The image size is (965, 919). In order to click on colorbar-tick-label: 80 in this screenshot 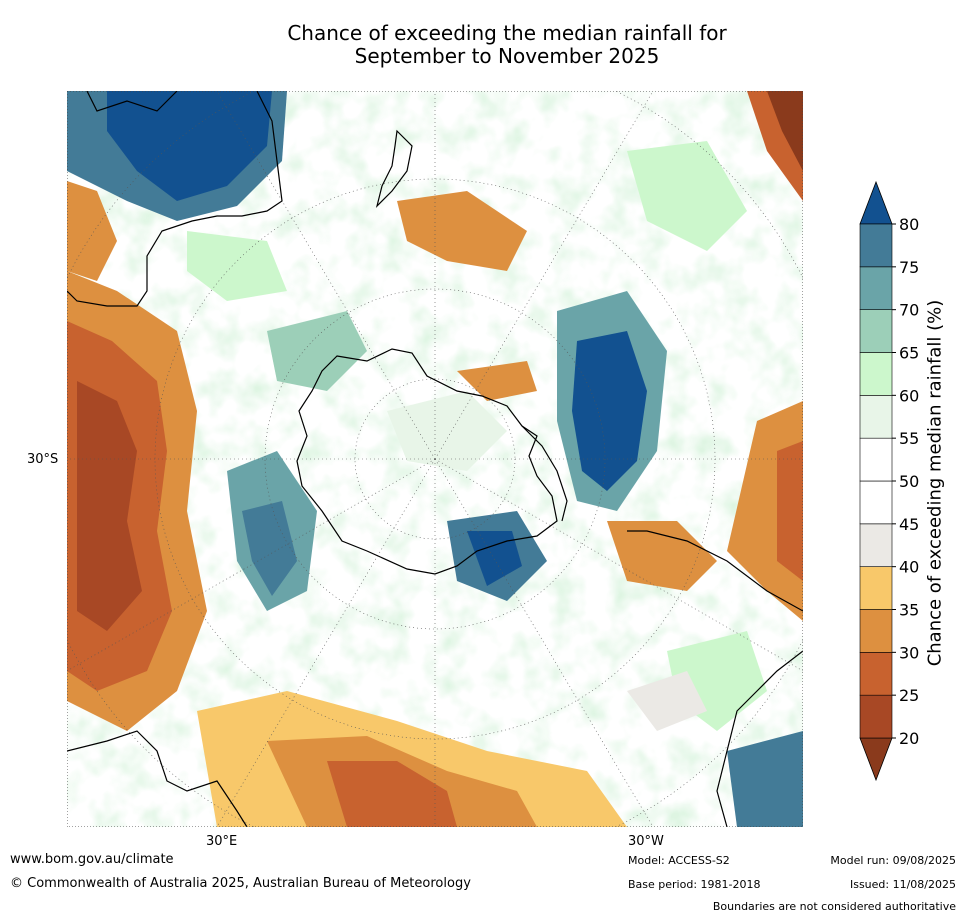, I will do `click(909, 224)`.